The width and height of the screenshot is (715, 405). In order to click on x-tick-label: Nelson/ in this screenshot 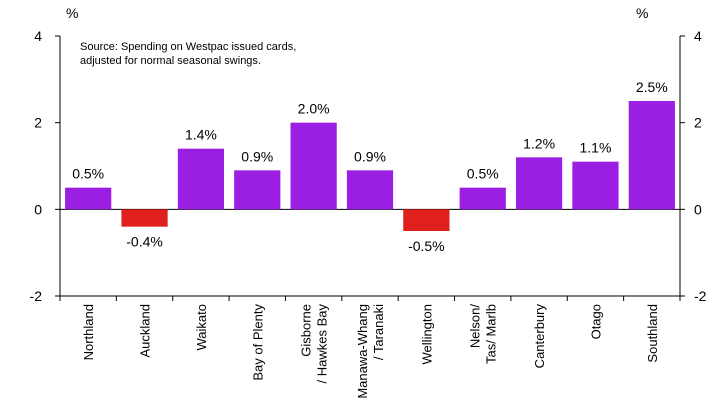, I will do `click(475, 326)`.